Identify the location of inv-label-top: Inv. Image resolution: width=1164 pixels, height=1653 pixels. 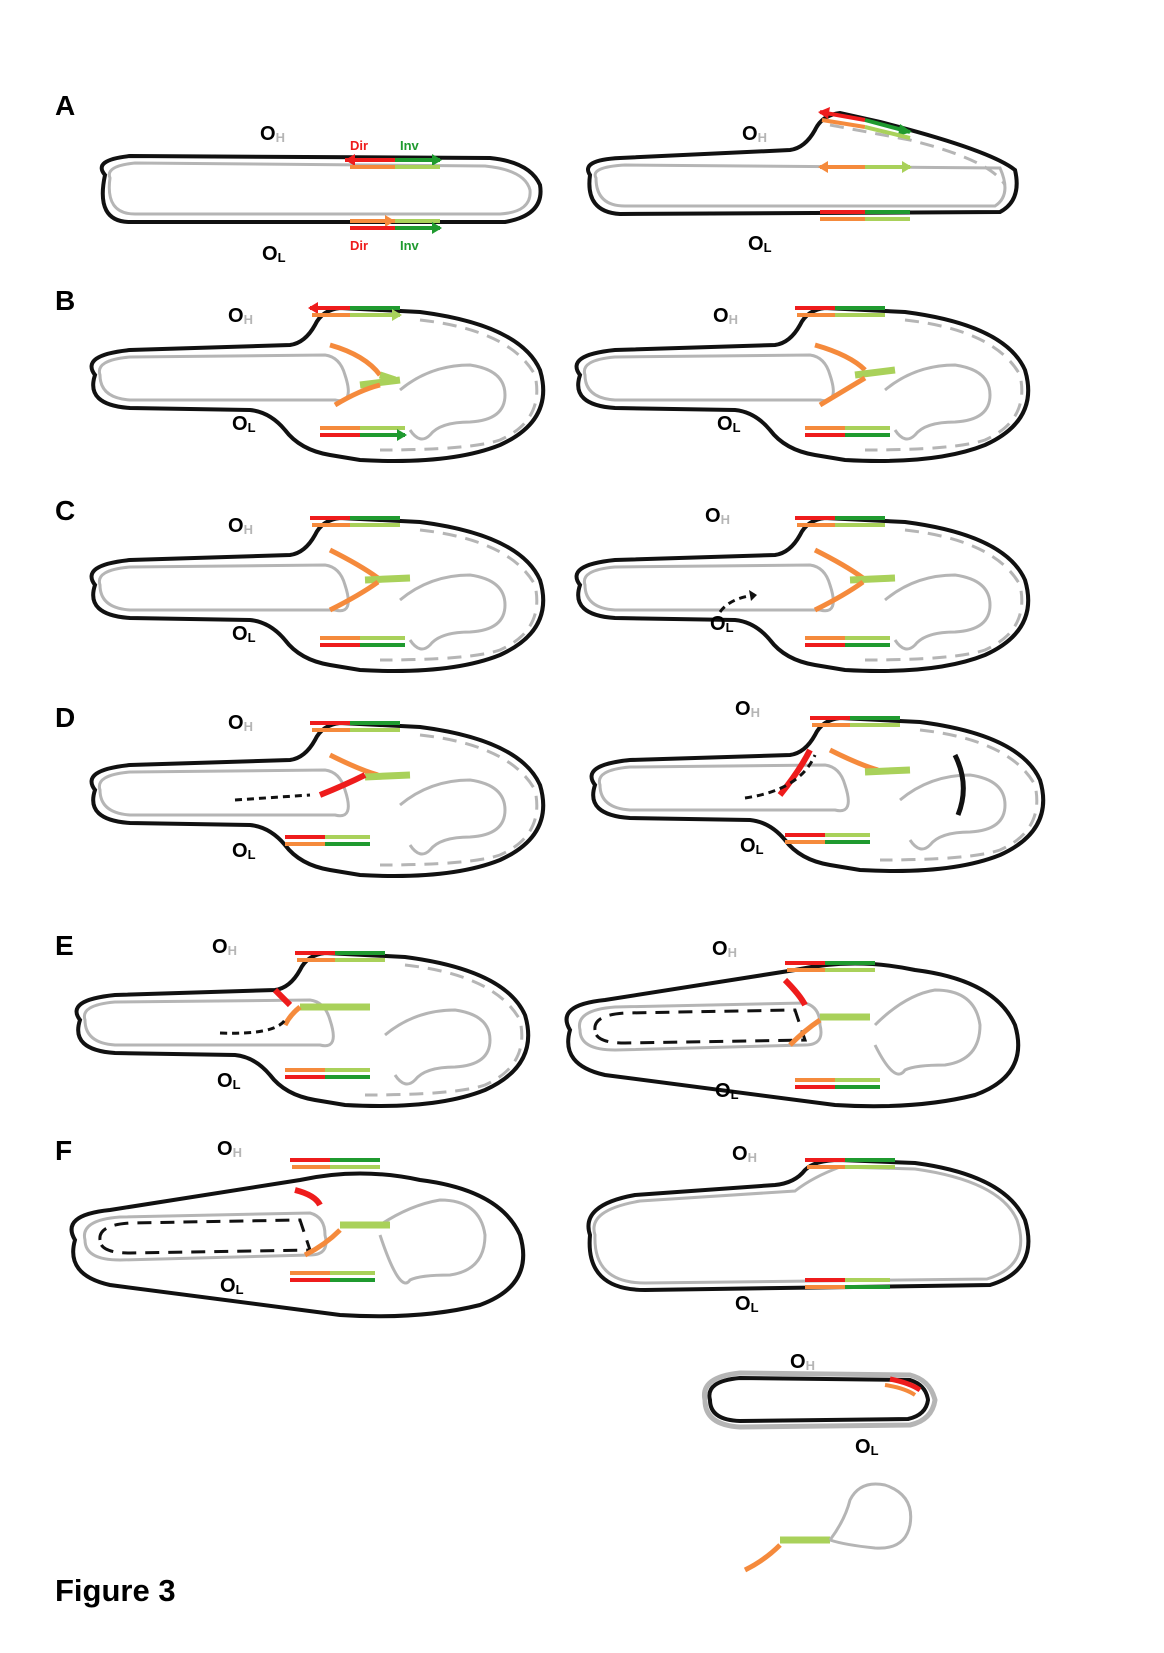
(410, 145).